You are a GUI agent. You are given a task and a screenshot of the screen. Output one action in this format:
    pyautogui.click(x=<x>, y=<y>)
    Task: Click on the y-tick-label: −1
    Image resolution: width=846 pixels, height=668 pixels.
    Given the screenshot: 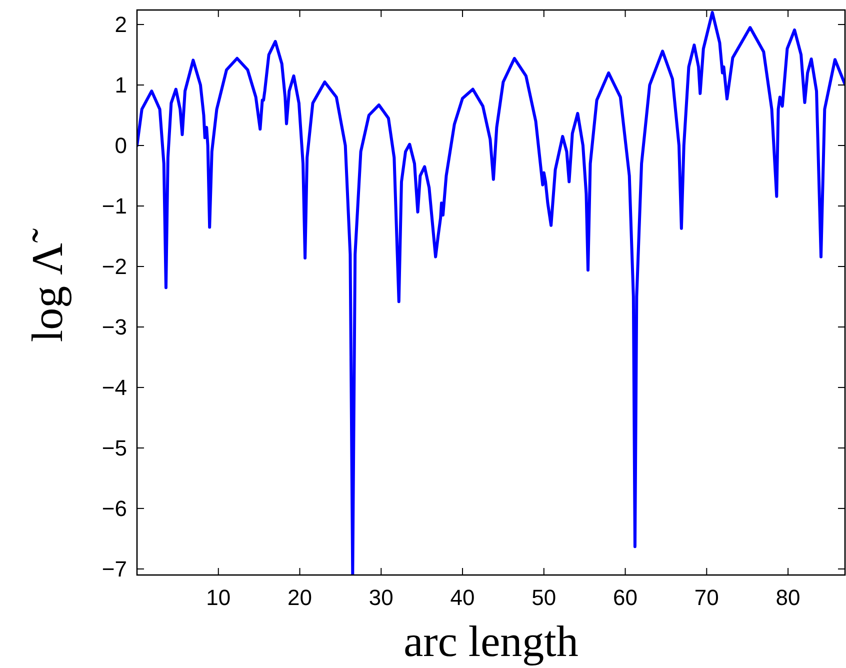 What is the action you would take?
    pyautogui.click(x=114, y=206)
    